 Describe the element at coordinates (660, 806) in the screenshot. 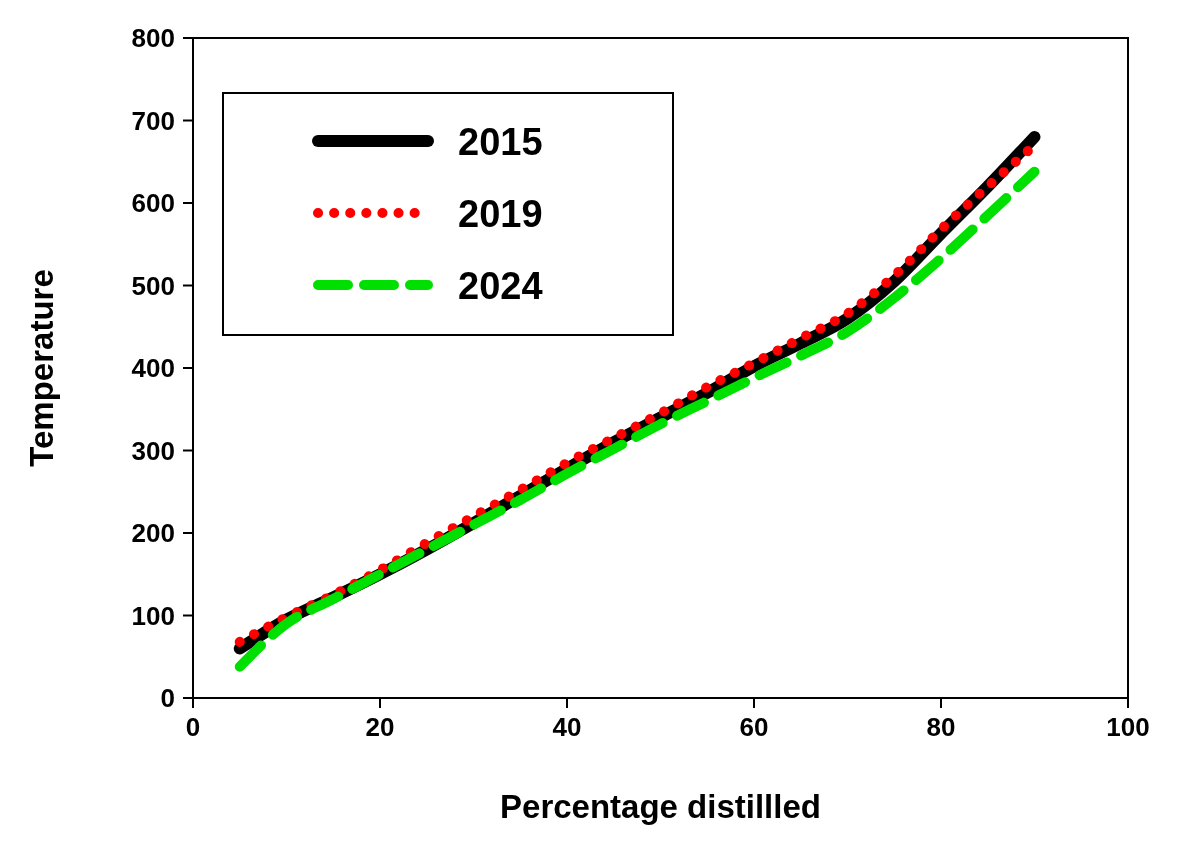

I see `x-axis-title: Percentage distillled` at that location.